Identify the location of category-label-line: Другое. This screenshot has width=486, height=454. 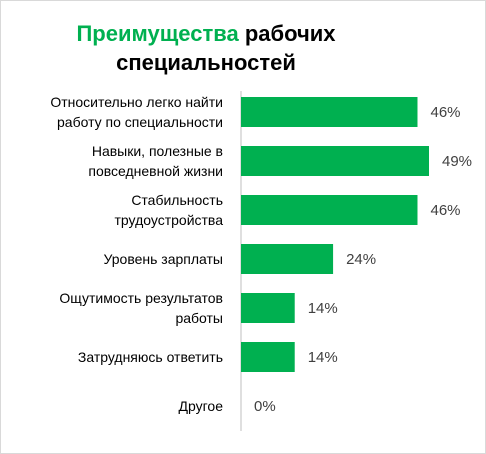
(201, 406).